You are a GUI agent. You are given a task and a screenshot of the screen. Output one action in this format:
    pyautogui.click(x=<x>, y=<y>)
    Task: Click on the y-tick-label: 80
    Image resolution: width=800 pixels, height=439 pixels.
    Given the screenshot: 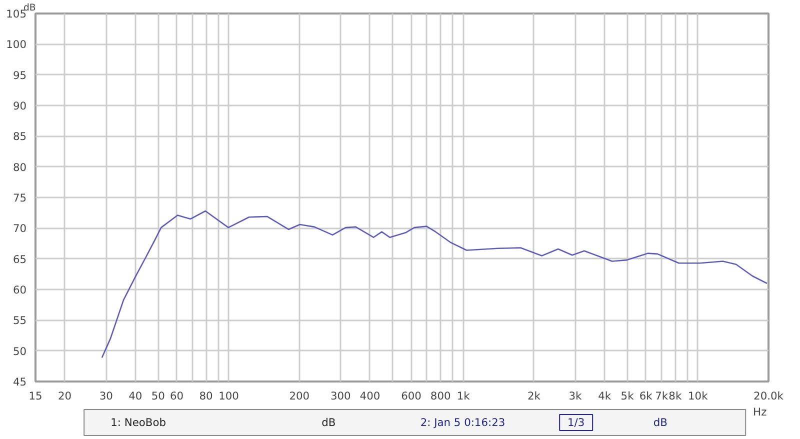 What is the action you would take?
    pyautogui.click(x=19, y=167)
    